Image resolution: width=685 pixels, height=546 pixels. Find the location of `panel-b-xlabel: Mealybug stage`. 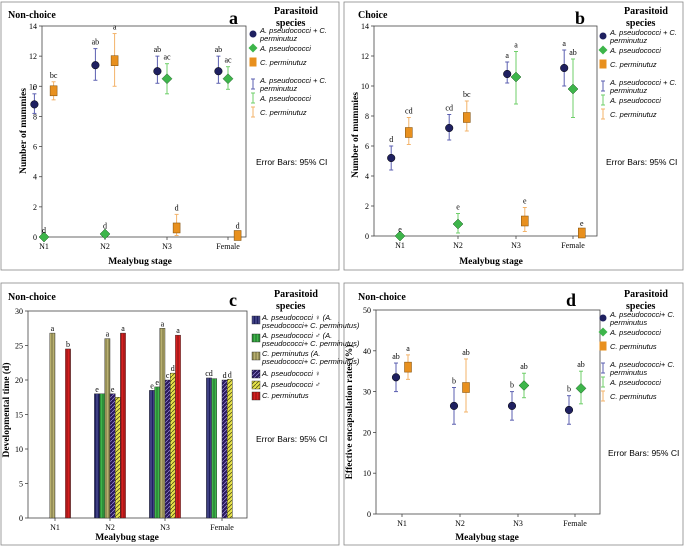

panel-b-xlabel: Mealybug stage is located at coordinates (491, 262).